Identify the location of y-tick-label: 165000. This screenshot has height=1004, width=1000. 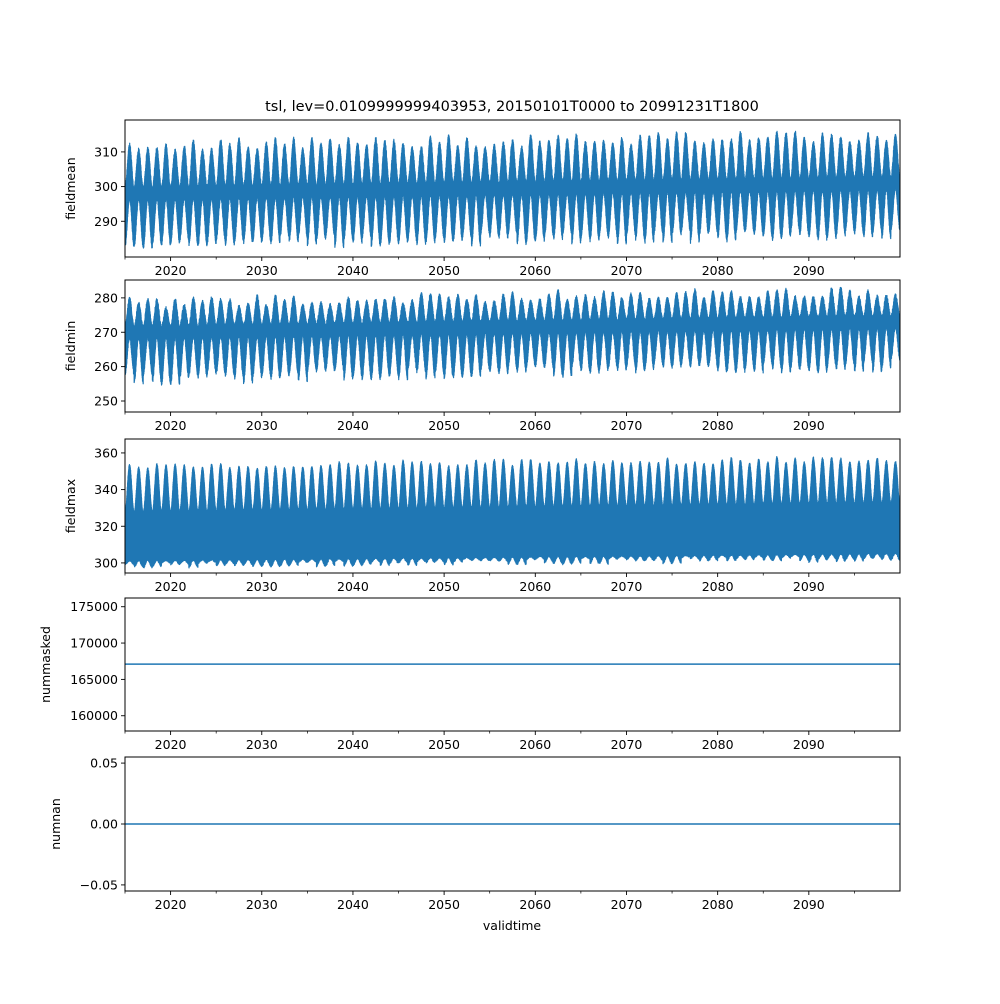
(94, 679).